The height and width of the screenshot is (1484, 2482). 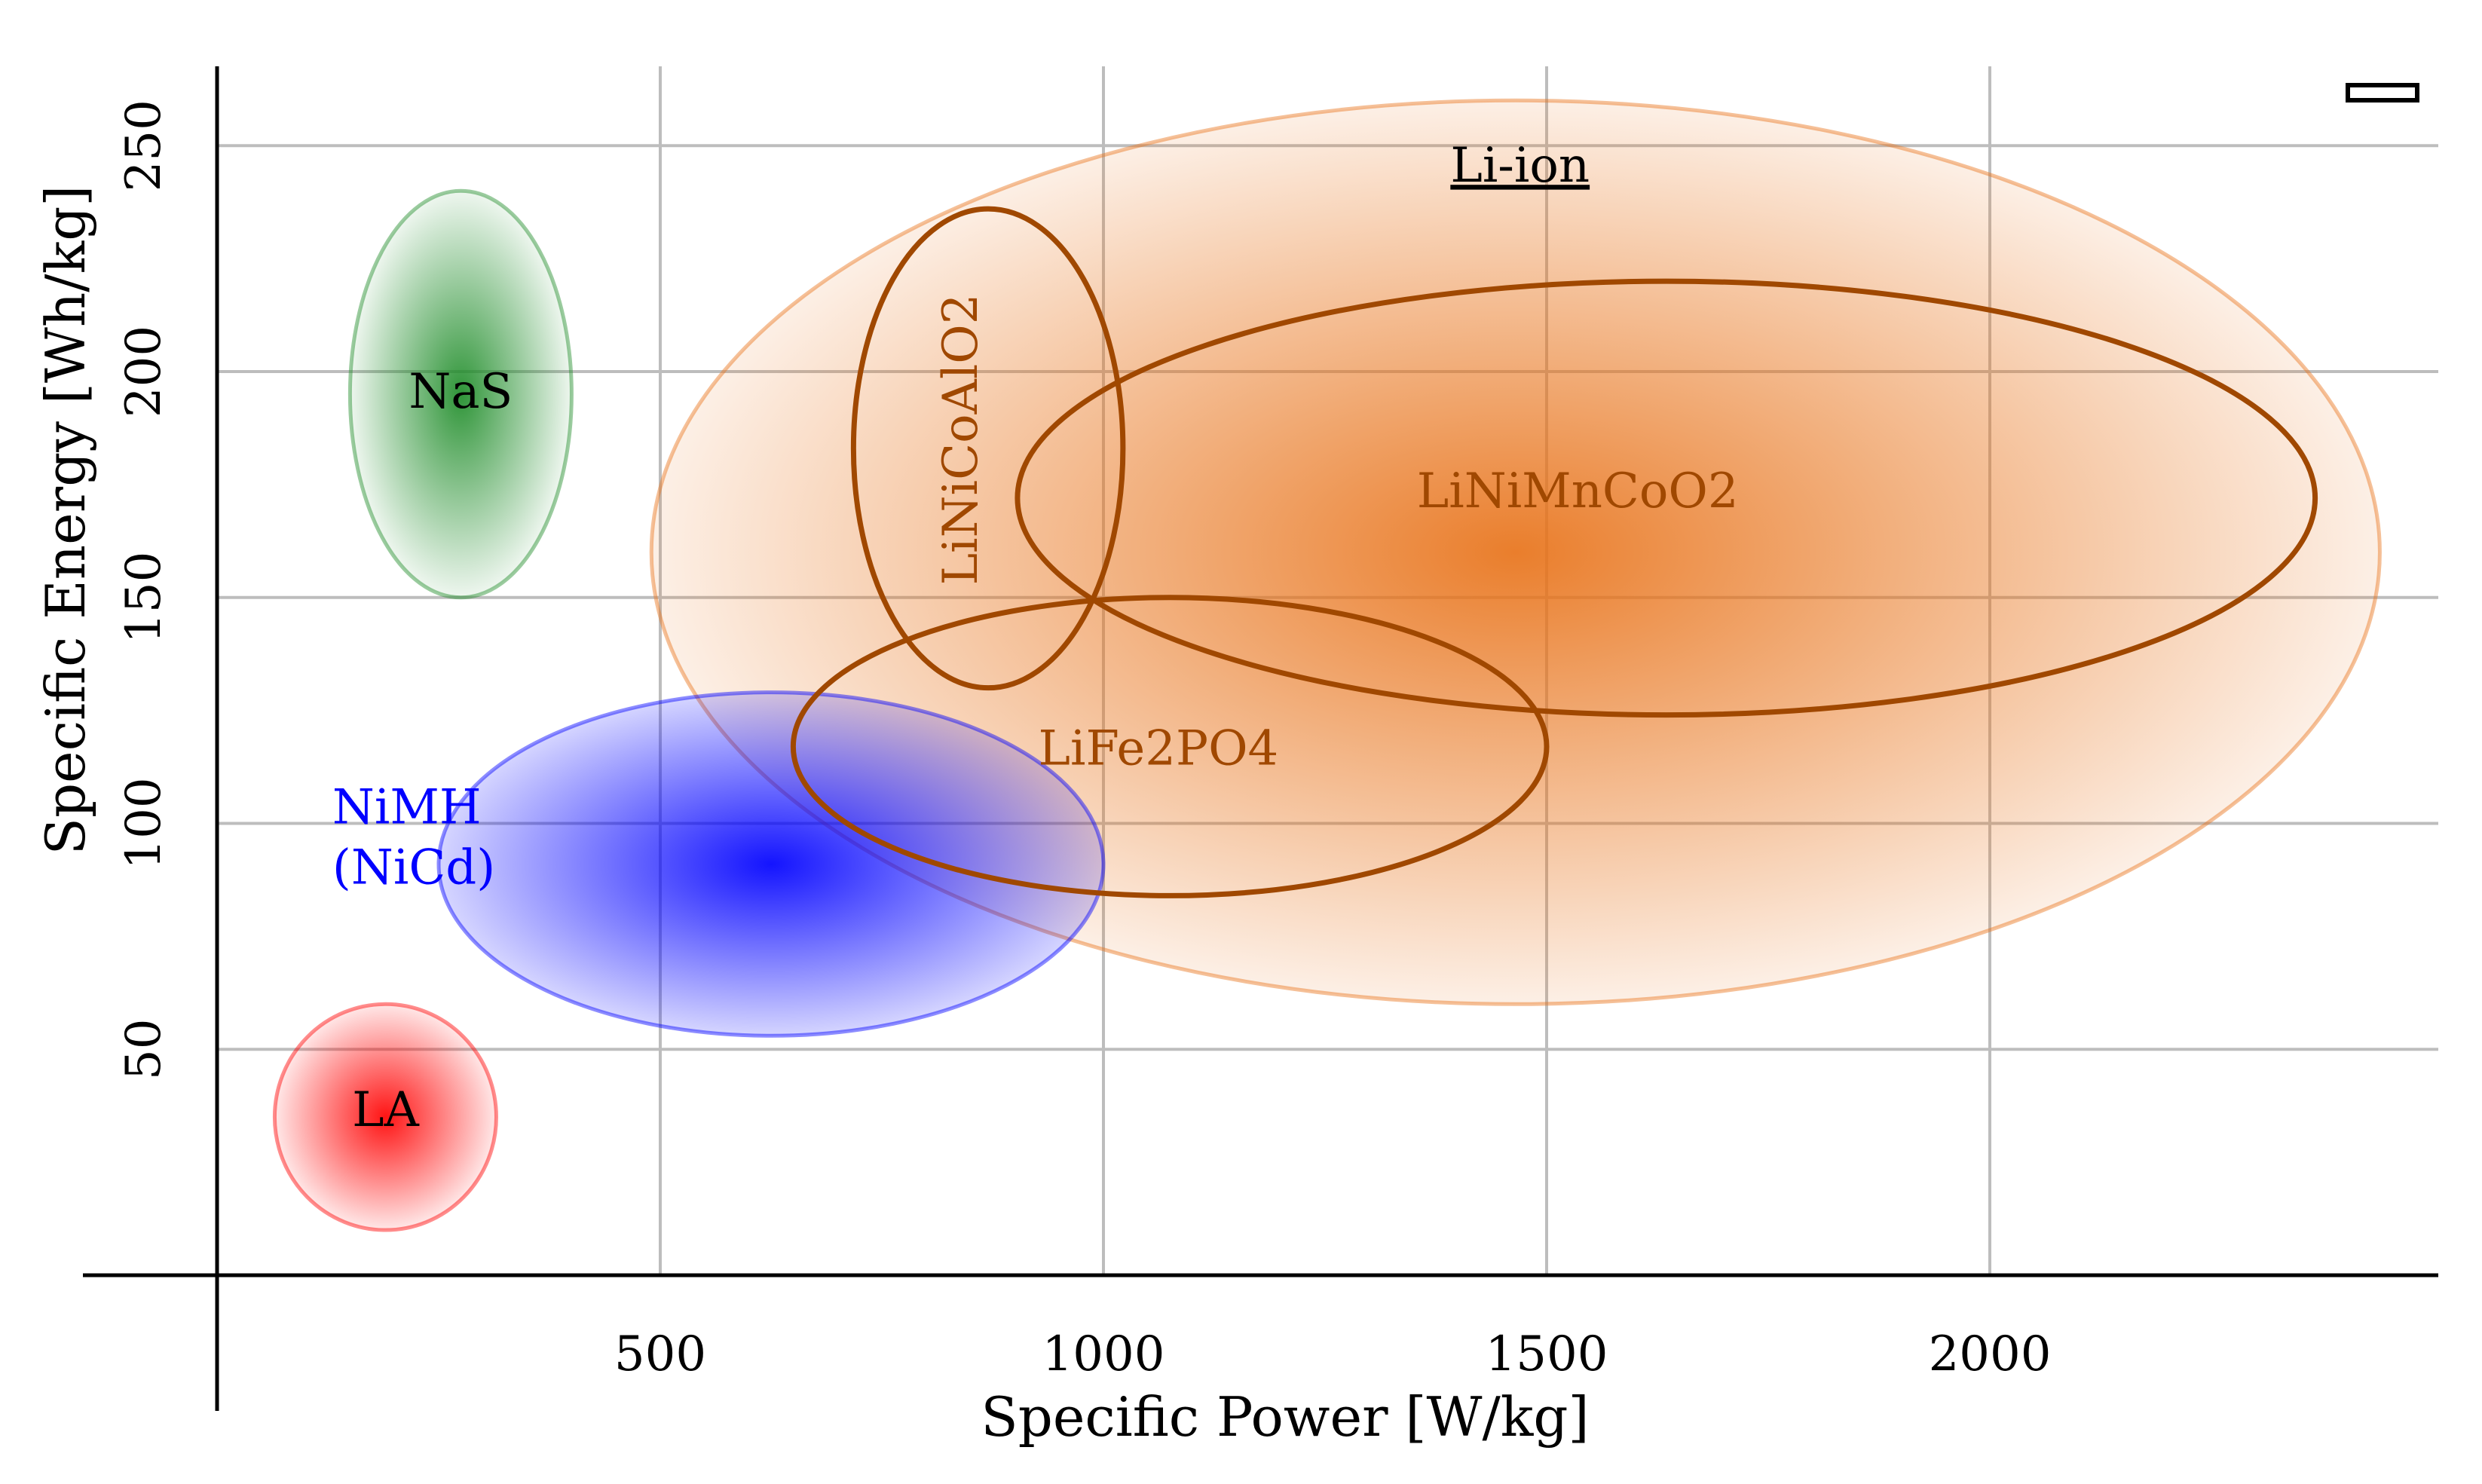 I want to click on x-tick-label-1000: 1000, so click(x=1103, y=1354).